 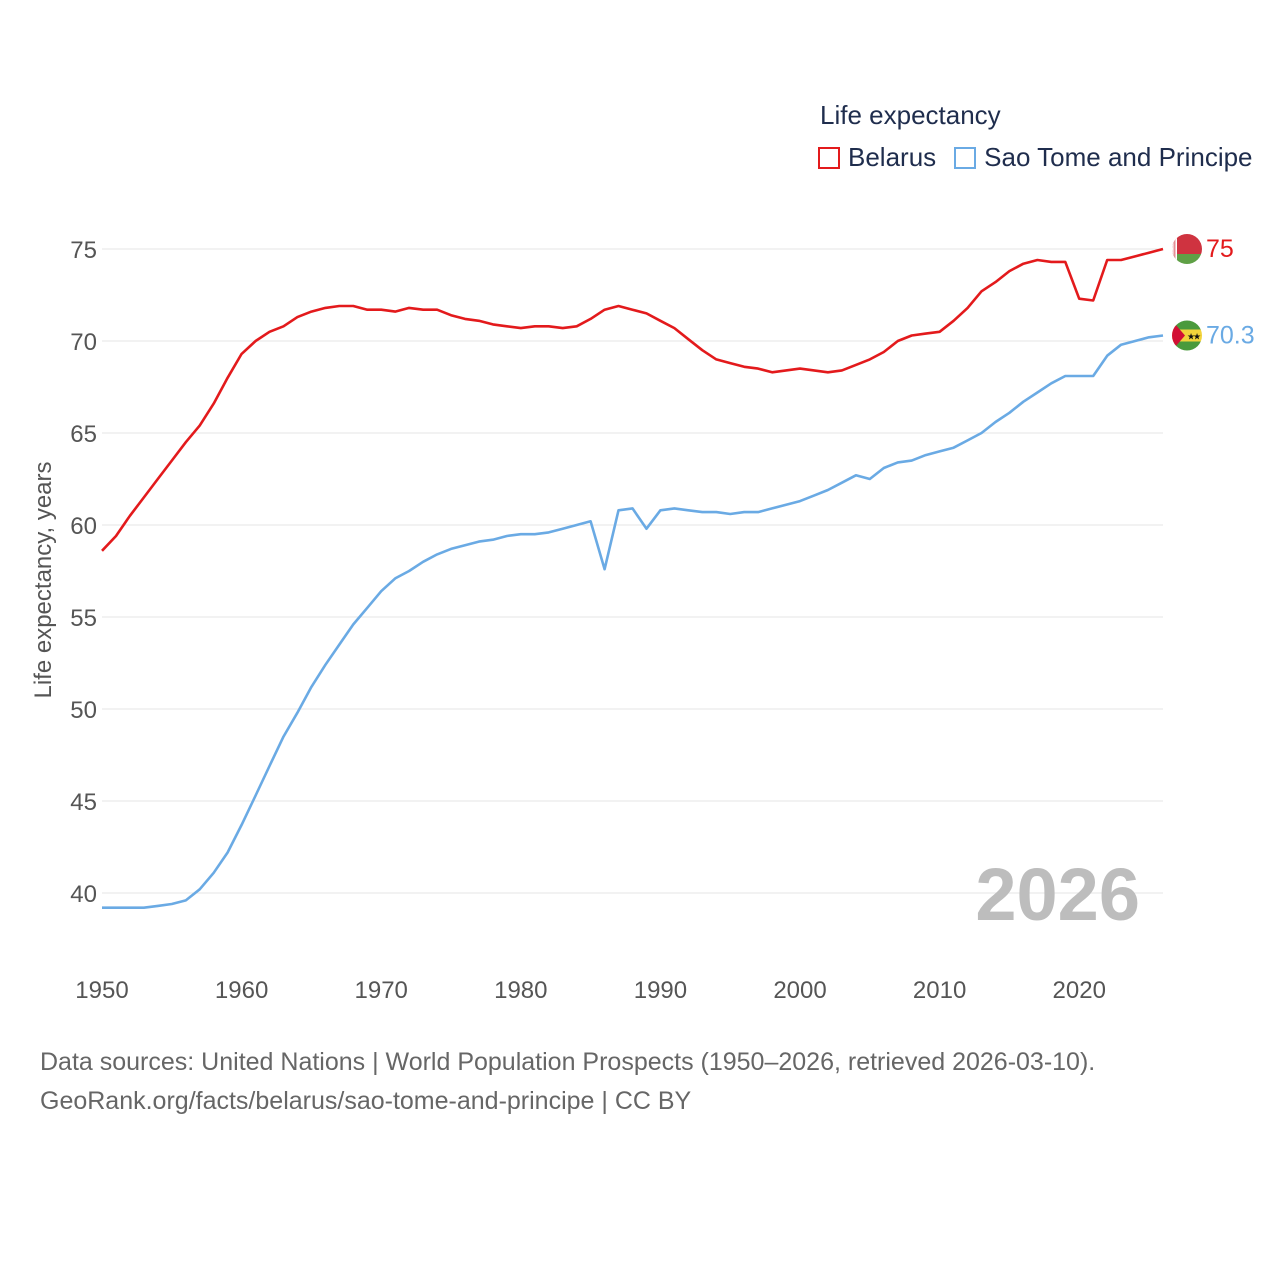 What do you see at coordinates (241, 990) in the screenshot?
I see `x-tick-label: 1960` at bounding box center [241, 990].